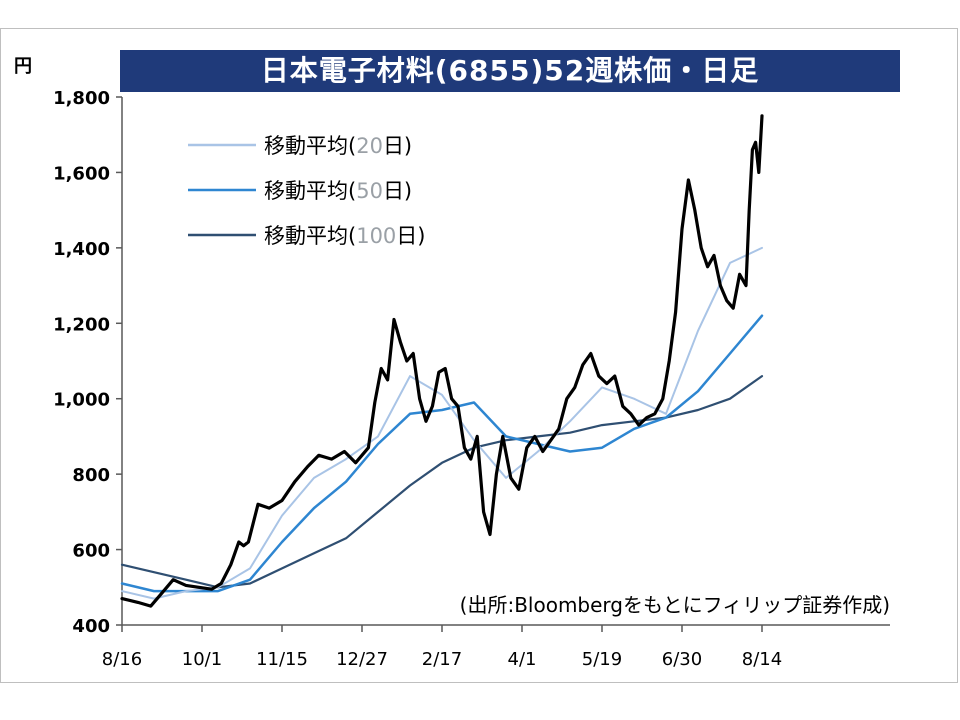  Describe the element at coordinates (510, 71) in the screenshot. I see `chart-title: 日本電子材料(6855)52週株価・日足` at that location.